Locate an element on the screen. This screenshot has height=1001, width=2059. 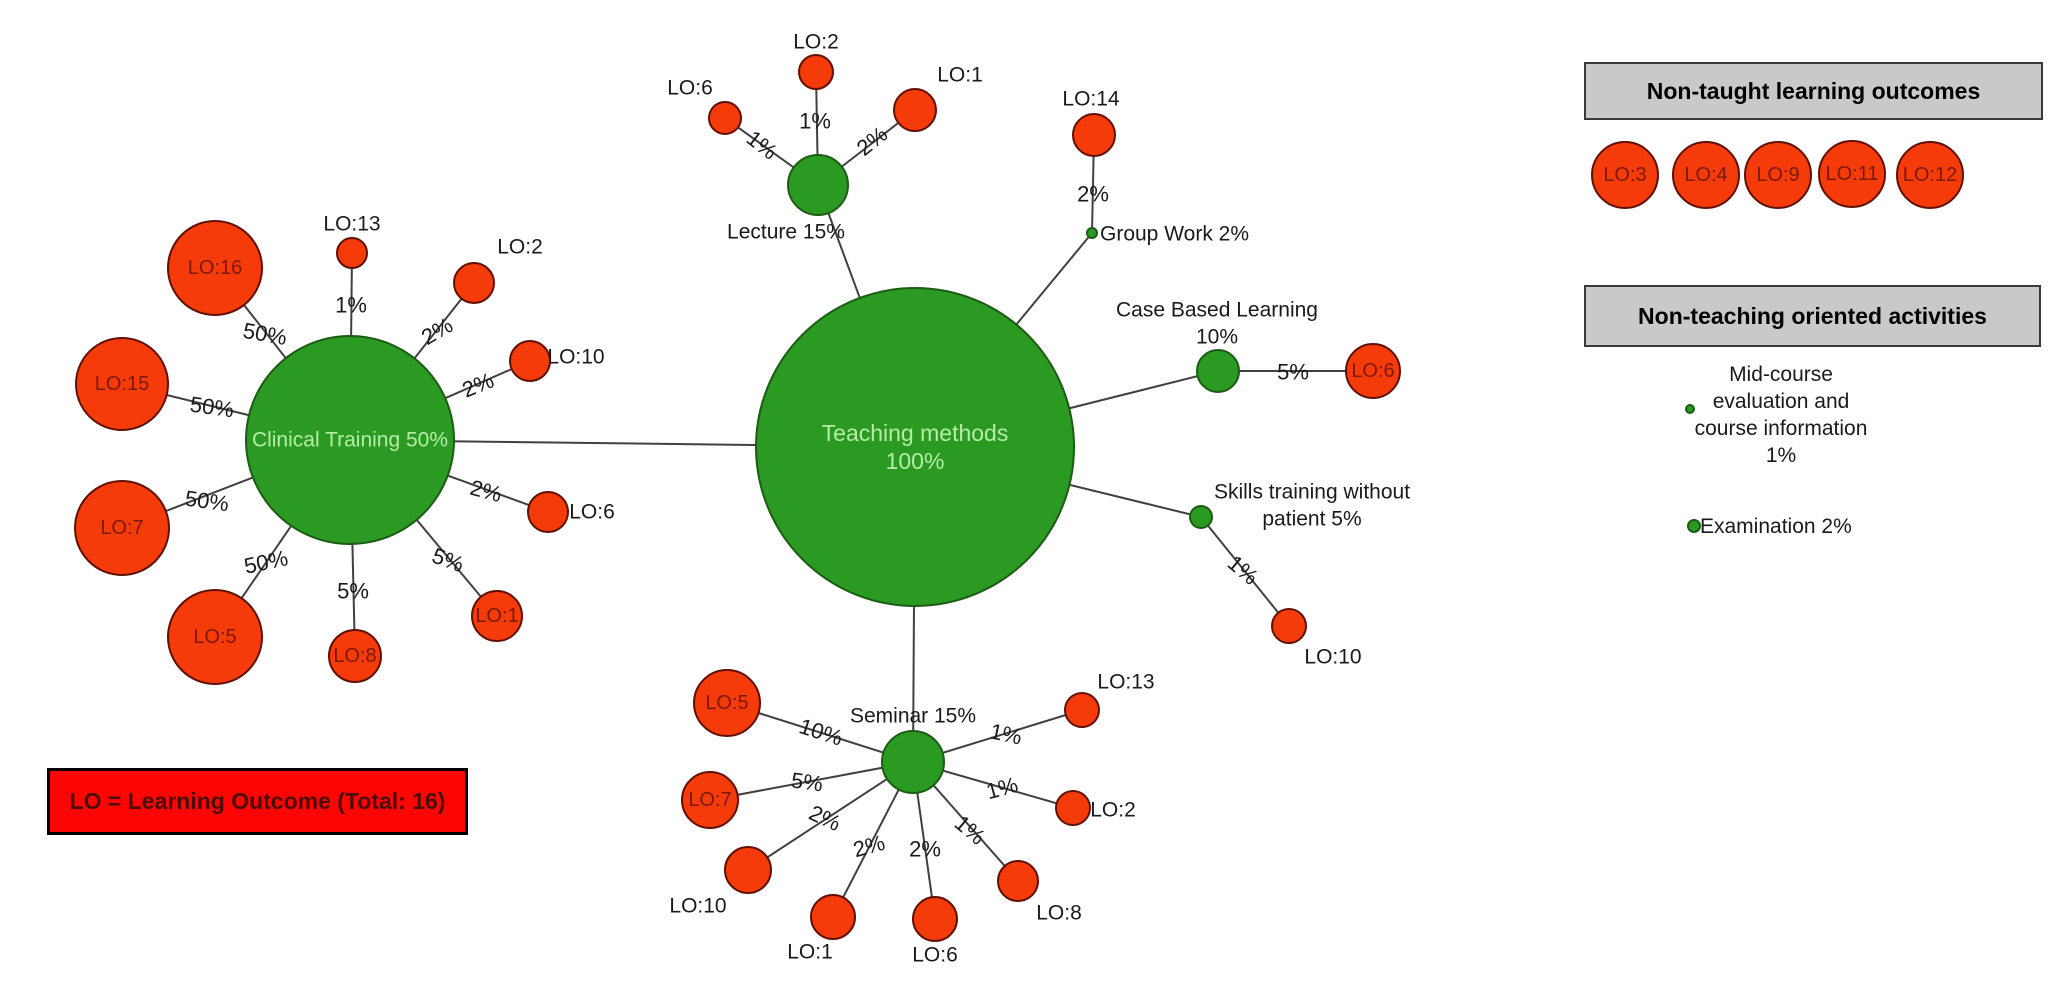
lo-label-s10: LO:10 is located at coordinates (1332, 657).